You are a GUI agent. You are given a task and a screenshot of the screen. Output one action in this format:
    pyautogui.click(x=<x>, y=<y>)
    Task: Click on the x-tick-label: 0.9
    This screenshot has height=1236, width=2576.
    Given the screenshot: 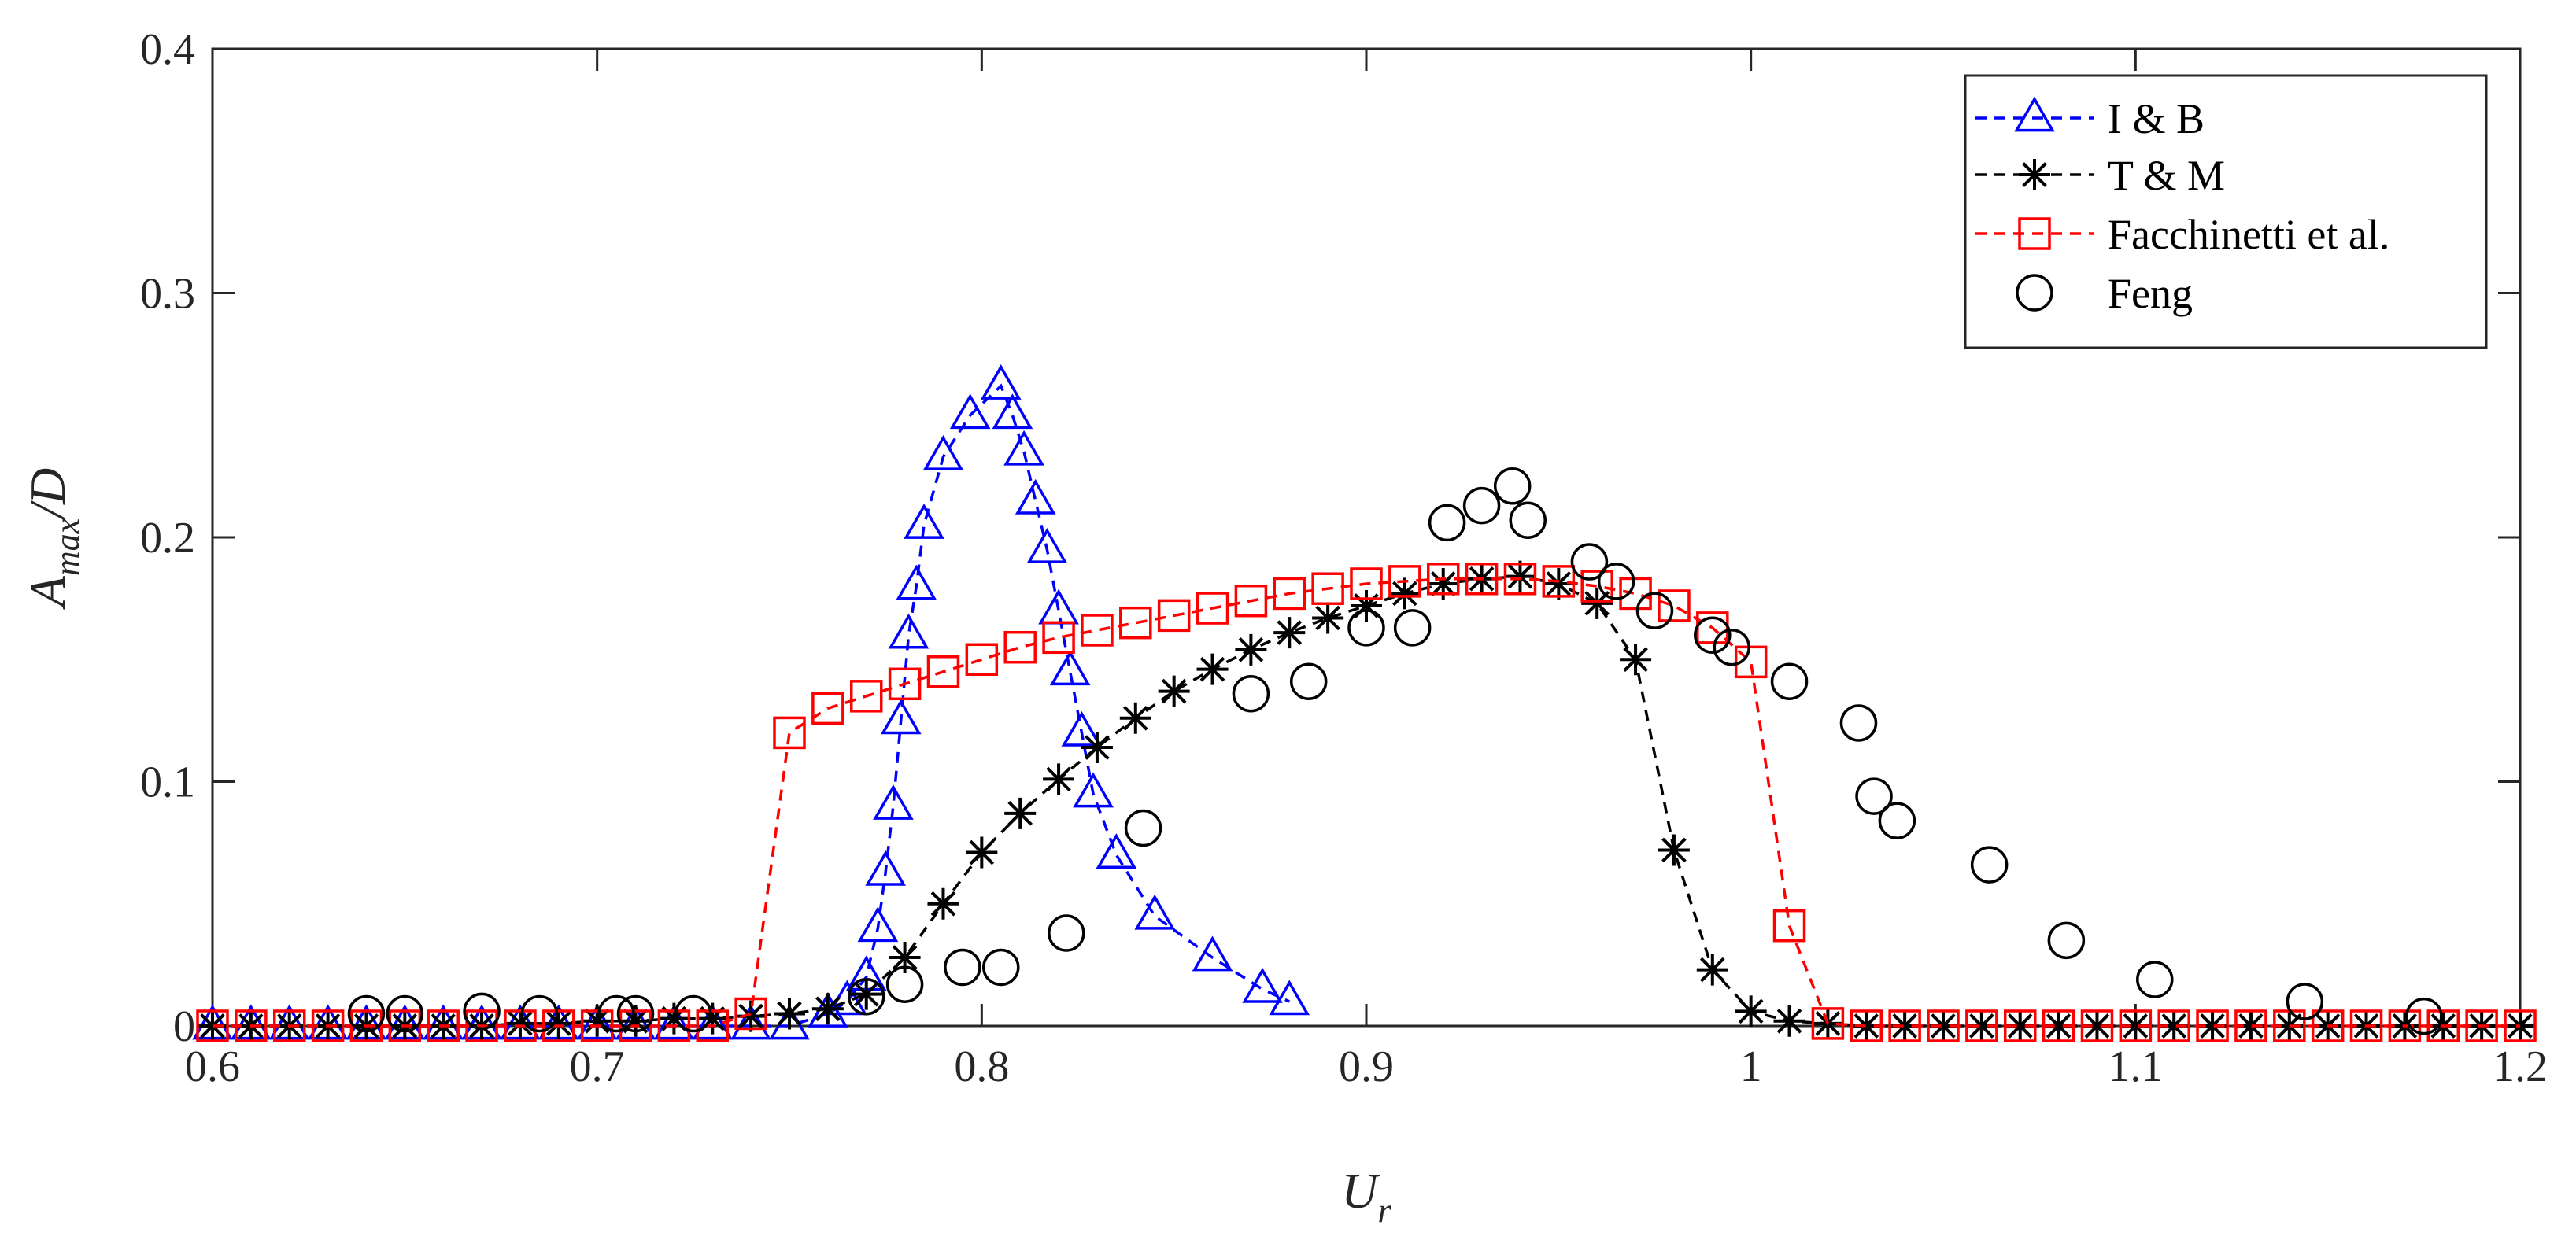 What is the action you would take?
    pyautogui.click(x=1366, y=1066)
    